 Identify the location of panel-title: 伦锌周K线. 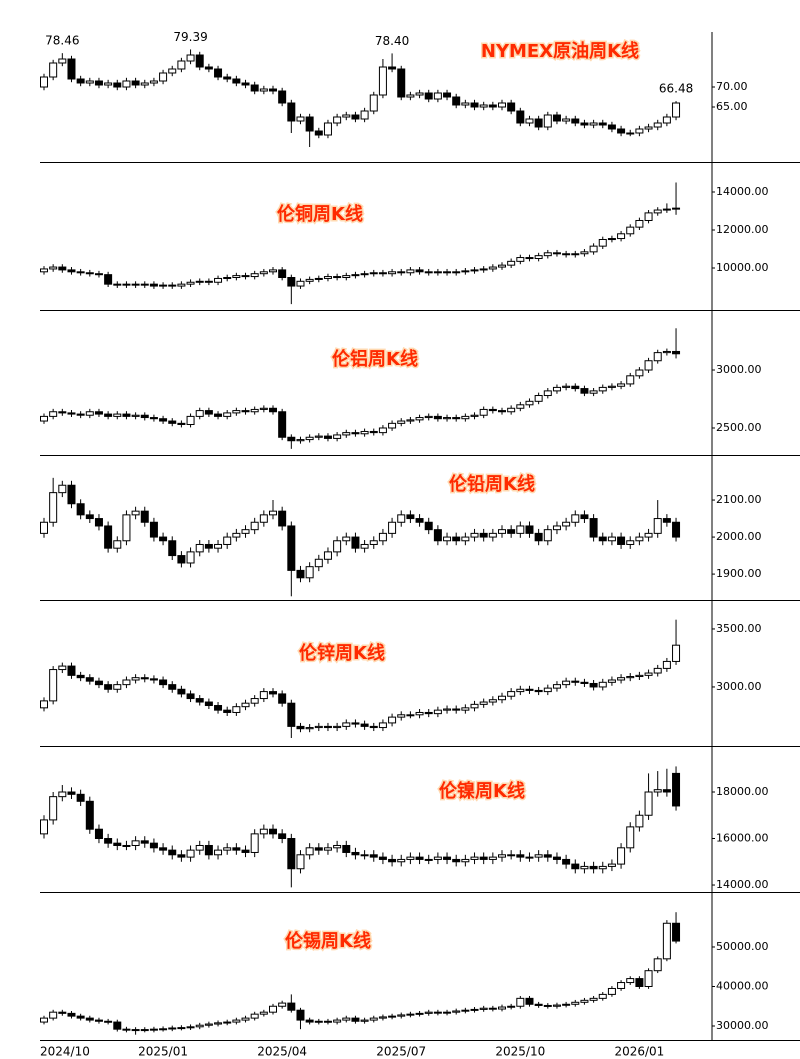
(342, 653).